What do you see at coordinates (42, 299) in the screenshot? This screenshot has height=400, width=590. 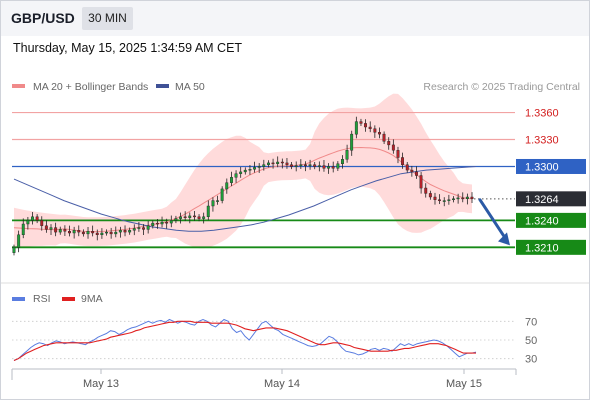 I see `rsi-legend-label: RSI` at bounding box center [42, 299].